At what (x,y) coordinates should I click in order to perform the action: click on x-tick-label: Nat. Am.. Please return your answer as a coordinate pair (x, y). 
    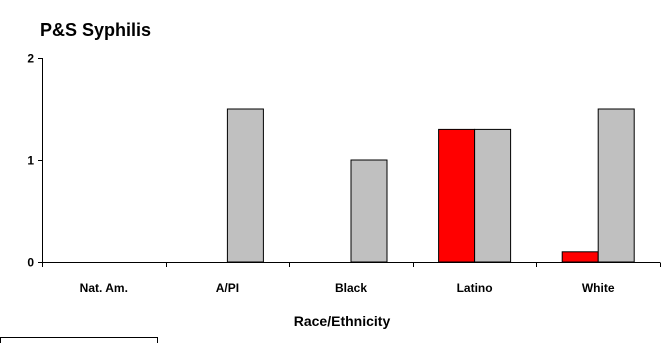
    Looking at the image, I should click on (104, 288).